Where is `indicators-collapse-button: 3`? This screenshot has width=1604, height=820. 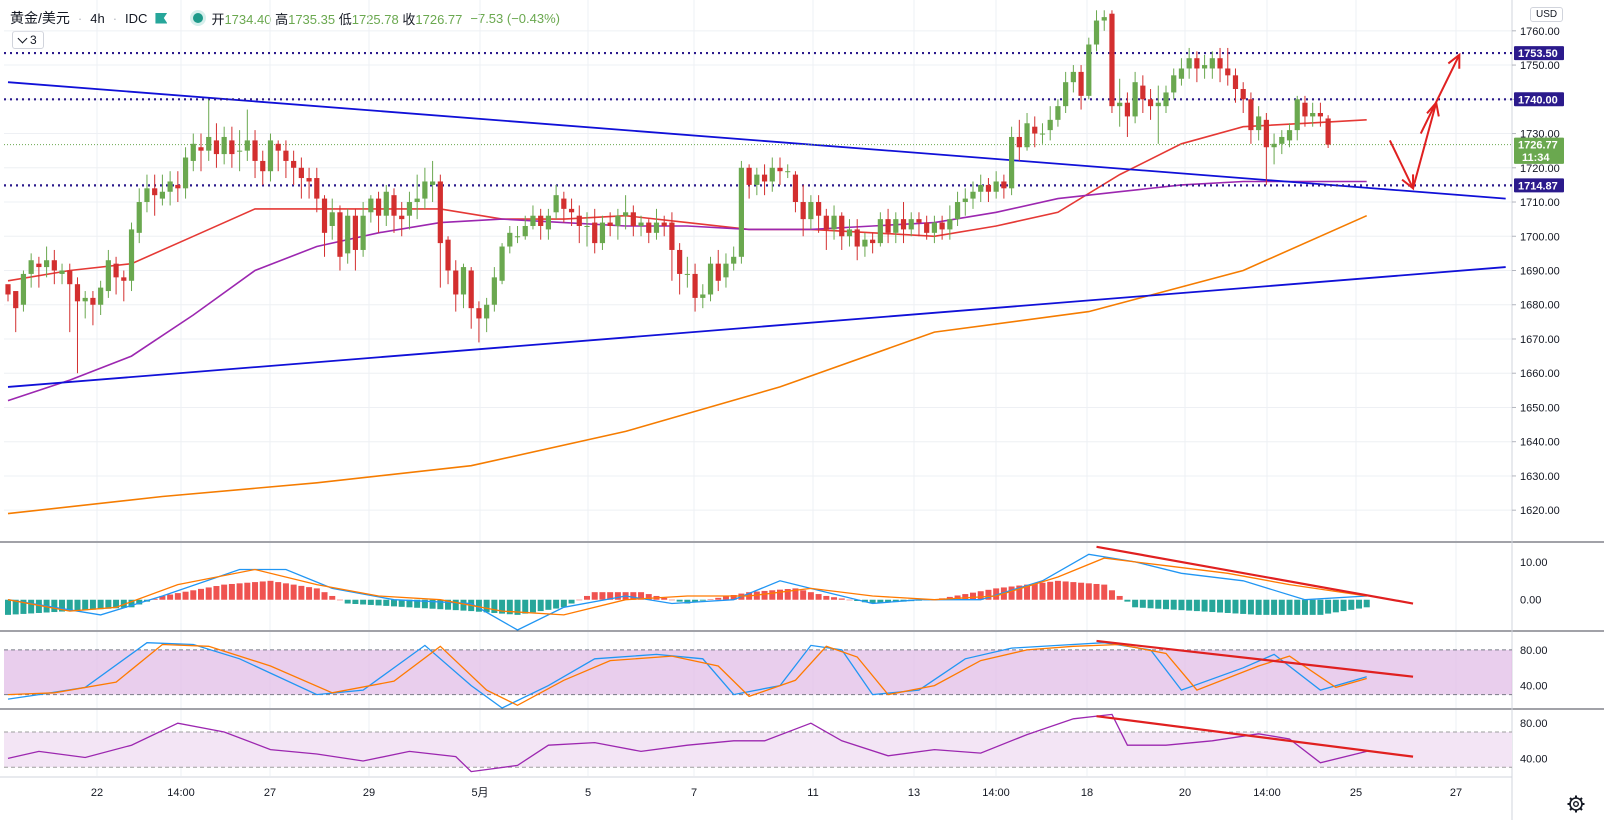 indicators-collapse-button: 3 is located at coordinates (28, 40).